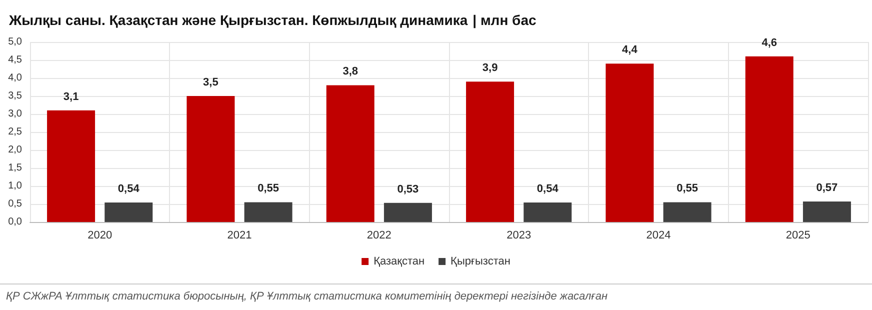 Image resolution: width=872 pixels, height=310 pixels. Describe the element at coordinates (15, 168) in the screenshot. I see `y-tick-label: 1,5` at that location.